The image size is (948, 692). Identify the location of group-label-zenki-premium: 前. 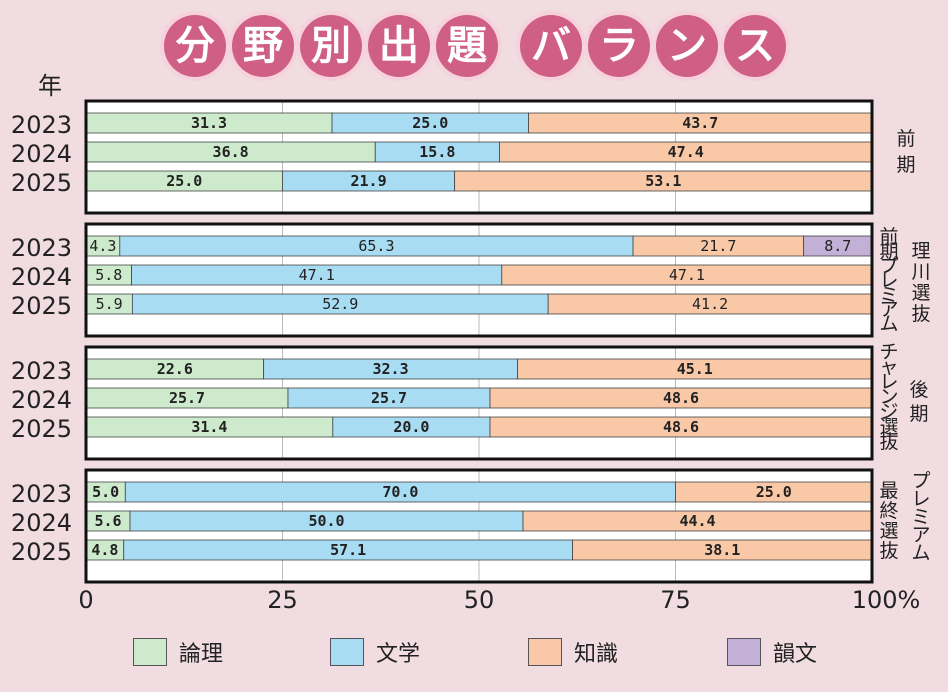
(888, 237).